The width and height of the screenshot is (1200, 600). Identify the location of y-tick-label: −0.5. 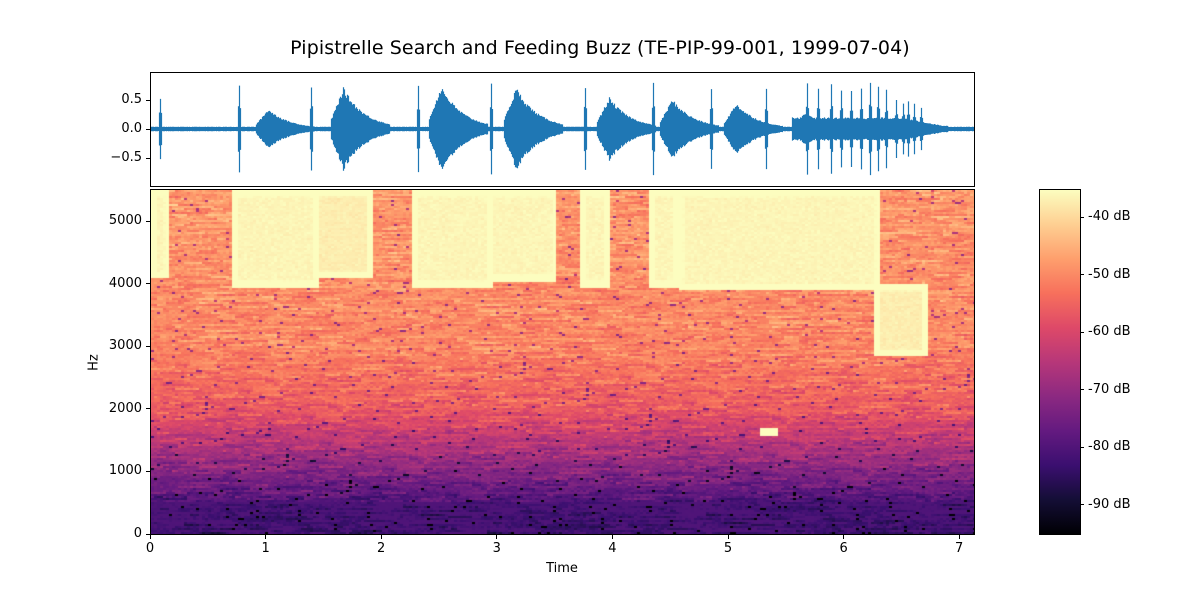
(126, 157).